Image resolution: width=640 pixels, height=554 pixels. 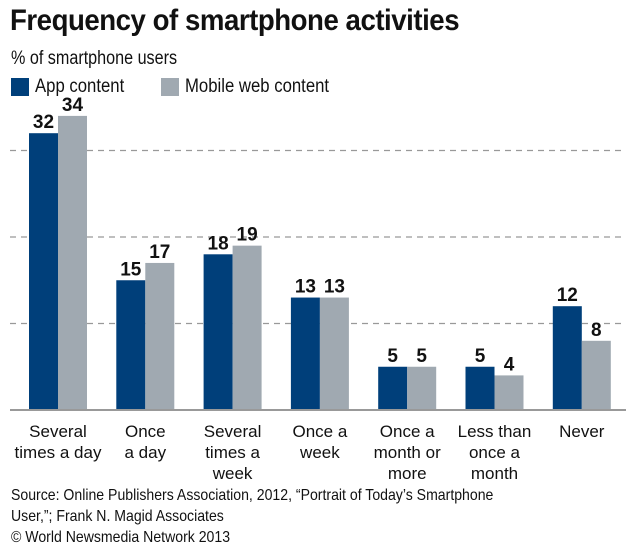 What do you see at coordinates (257, 86) in the screenshot?
I see `legend-label-web: Mobile web content` at bounding box center [257, 86].